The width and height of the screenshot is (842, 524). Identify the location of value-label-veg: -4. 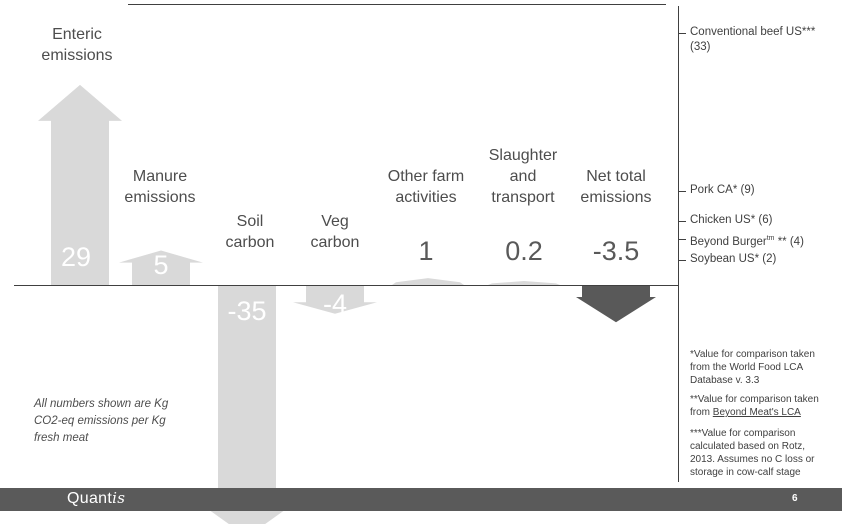
(334, 304).